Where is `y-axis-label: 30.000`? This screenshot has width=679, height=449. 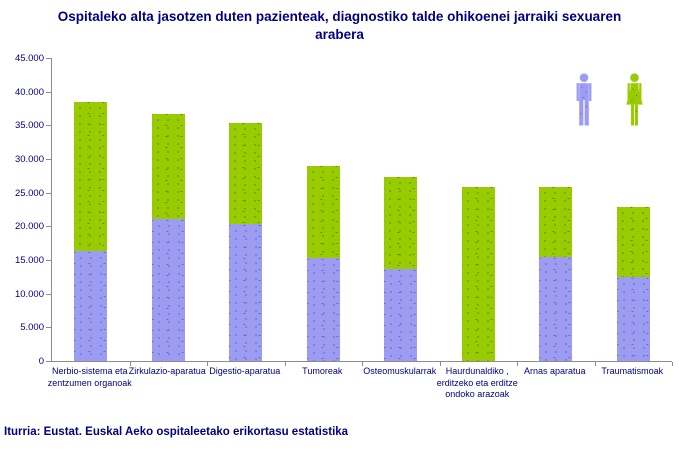
y-axis-label: 30.000 is located at coordinates (29, 159).